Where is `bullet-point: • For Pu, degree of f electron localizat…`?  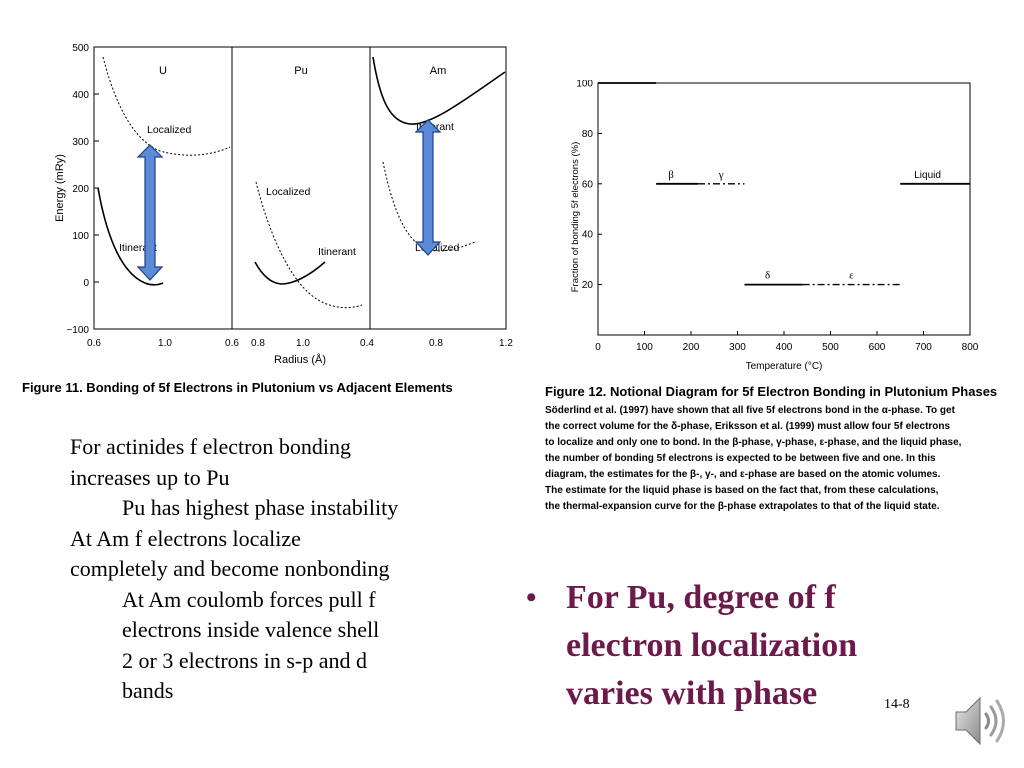 bullet-point: • For Pu, degree of f electron localizat… is located at coordinates (726, 646).